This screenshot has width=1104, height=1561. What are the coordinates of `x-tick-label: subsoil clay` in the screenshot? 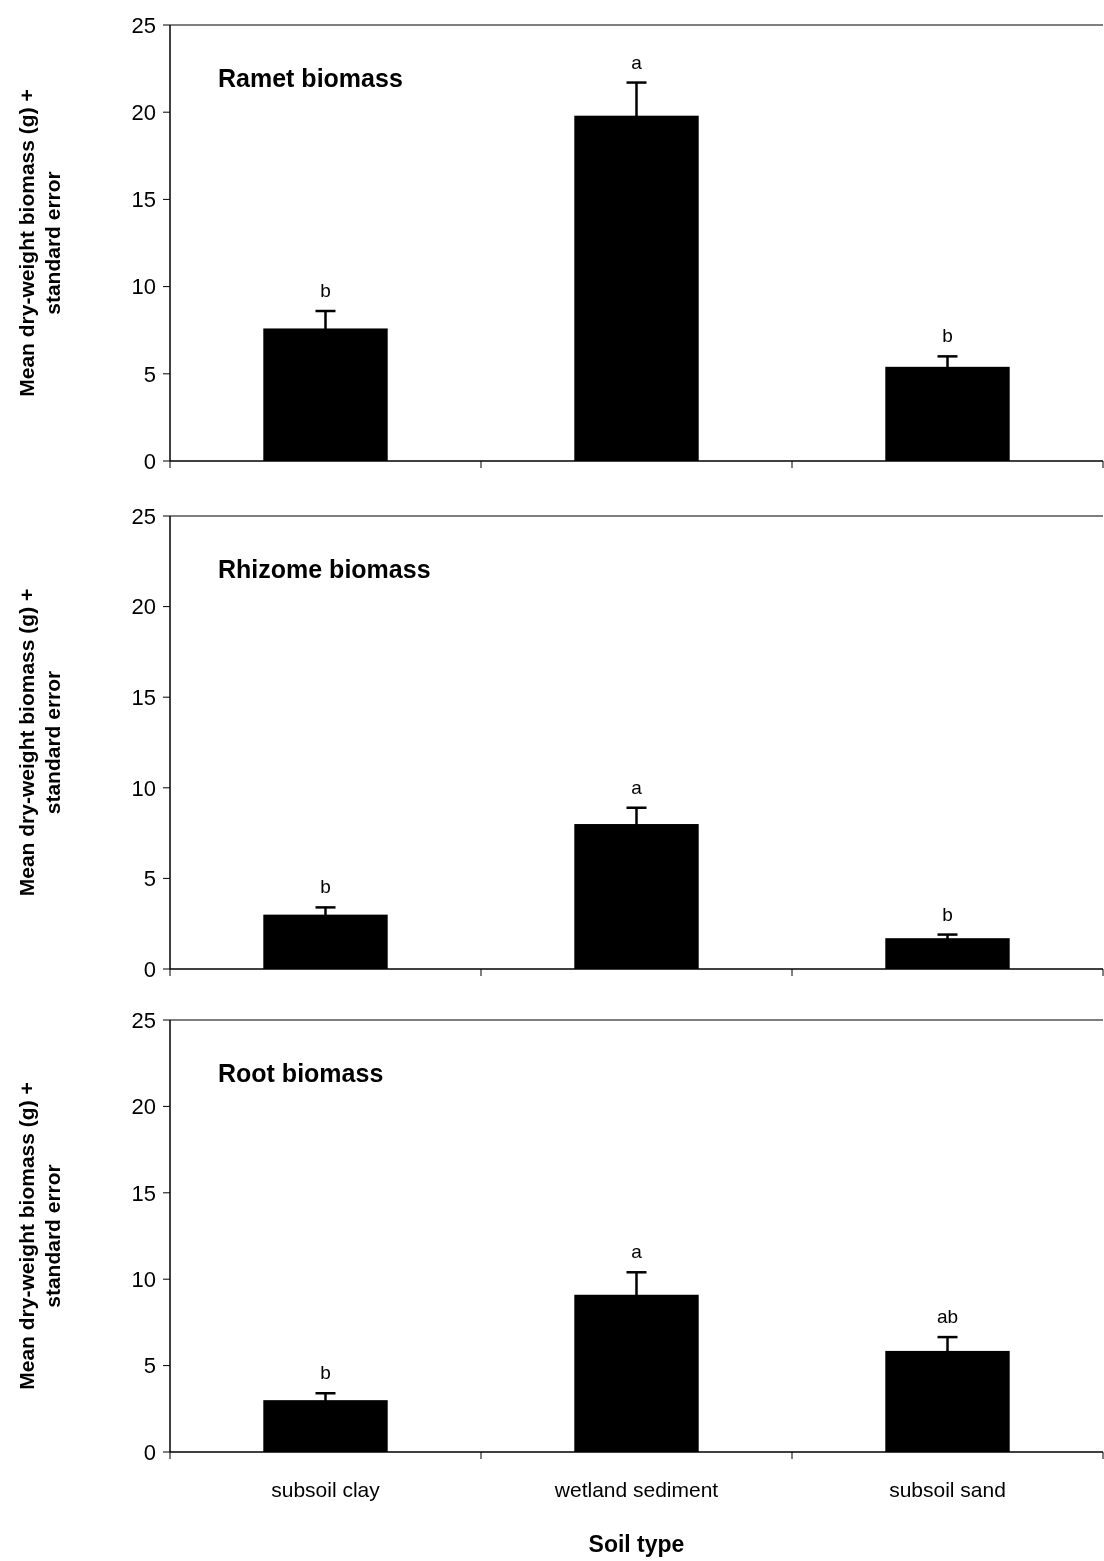 It's located at (326, 1489).